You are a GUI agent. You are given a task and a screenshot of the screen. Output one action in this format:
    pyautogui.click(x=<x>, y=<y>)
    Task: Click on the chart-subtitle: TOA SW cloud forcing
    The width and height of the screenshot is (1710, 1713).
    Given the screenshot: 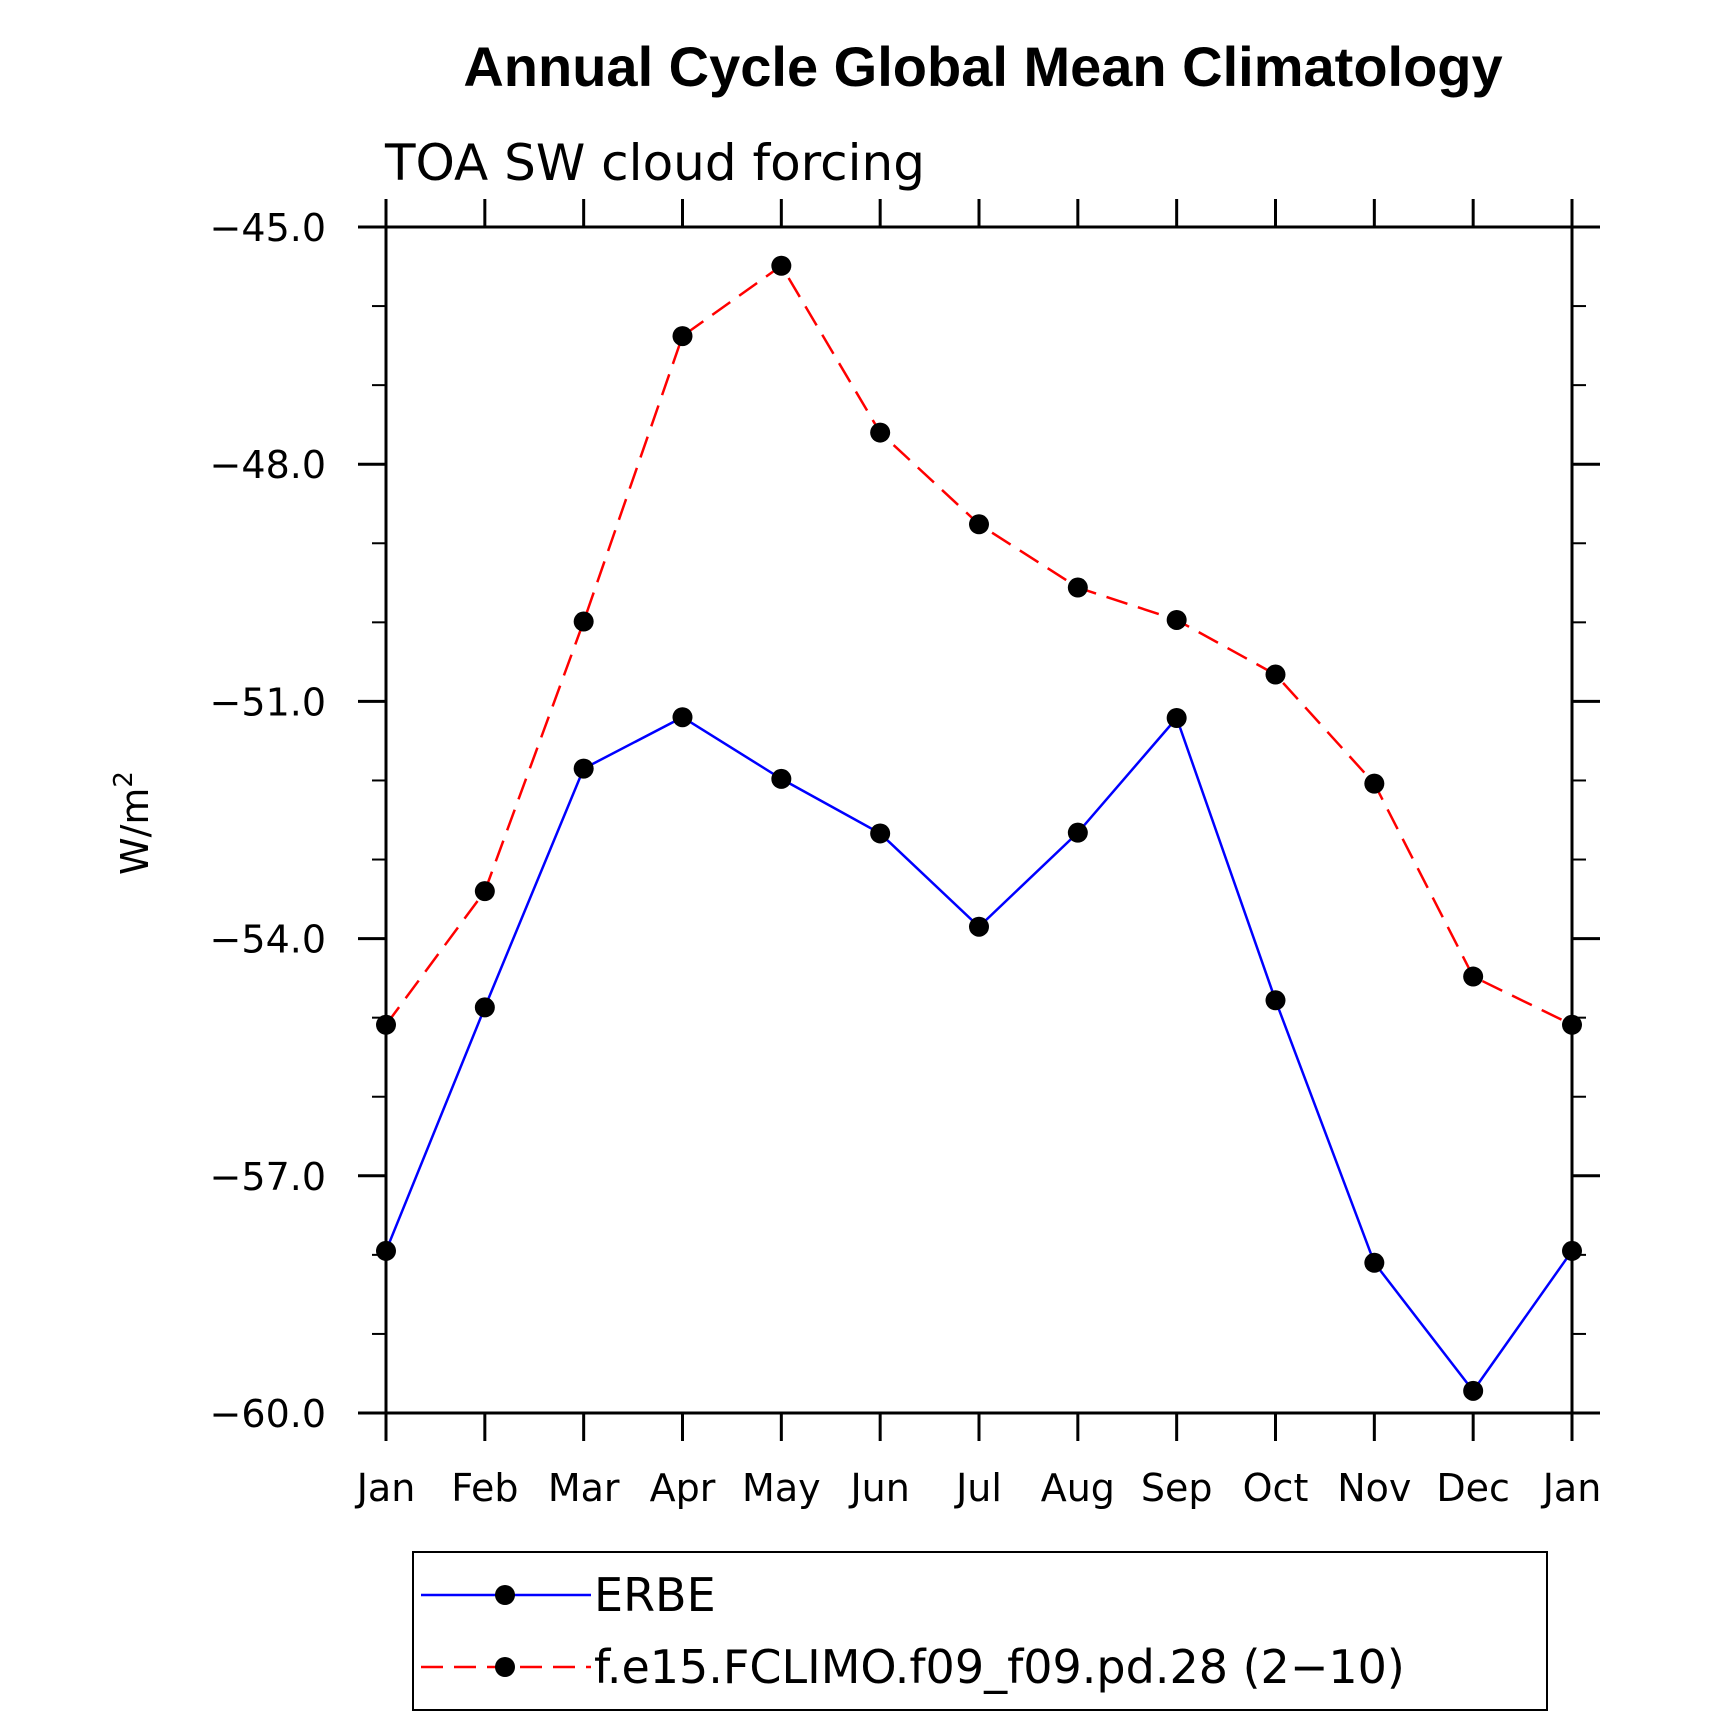 What is the action you would take?
    pyautogui.click(x=654, y=163)
    